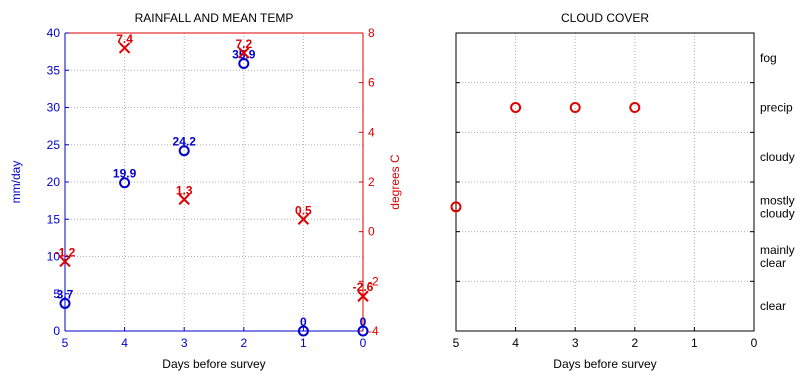 The image size is (811, 375). I want to click on rainfall-data-label: 19.9, so click(125, 174).